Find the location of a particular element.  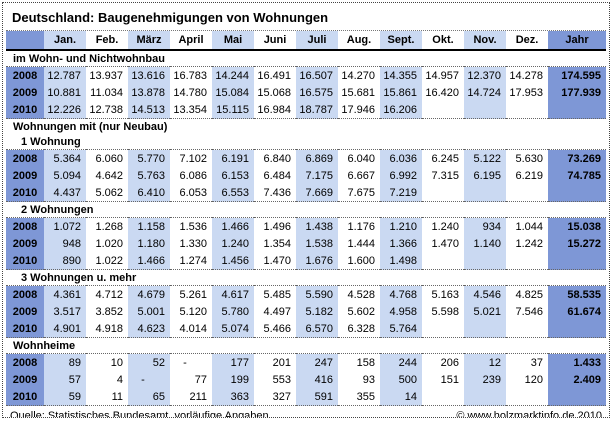

section-header: im Wohn- und Nichtwohnbau is located at coordinates (306, 58).